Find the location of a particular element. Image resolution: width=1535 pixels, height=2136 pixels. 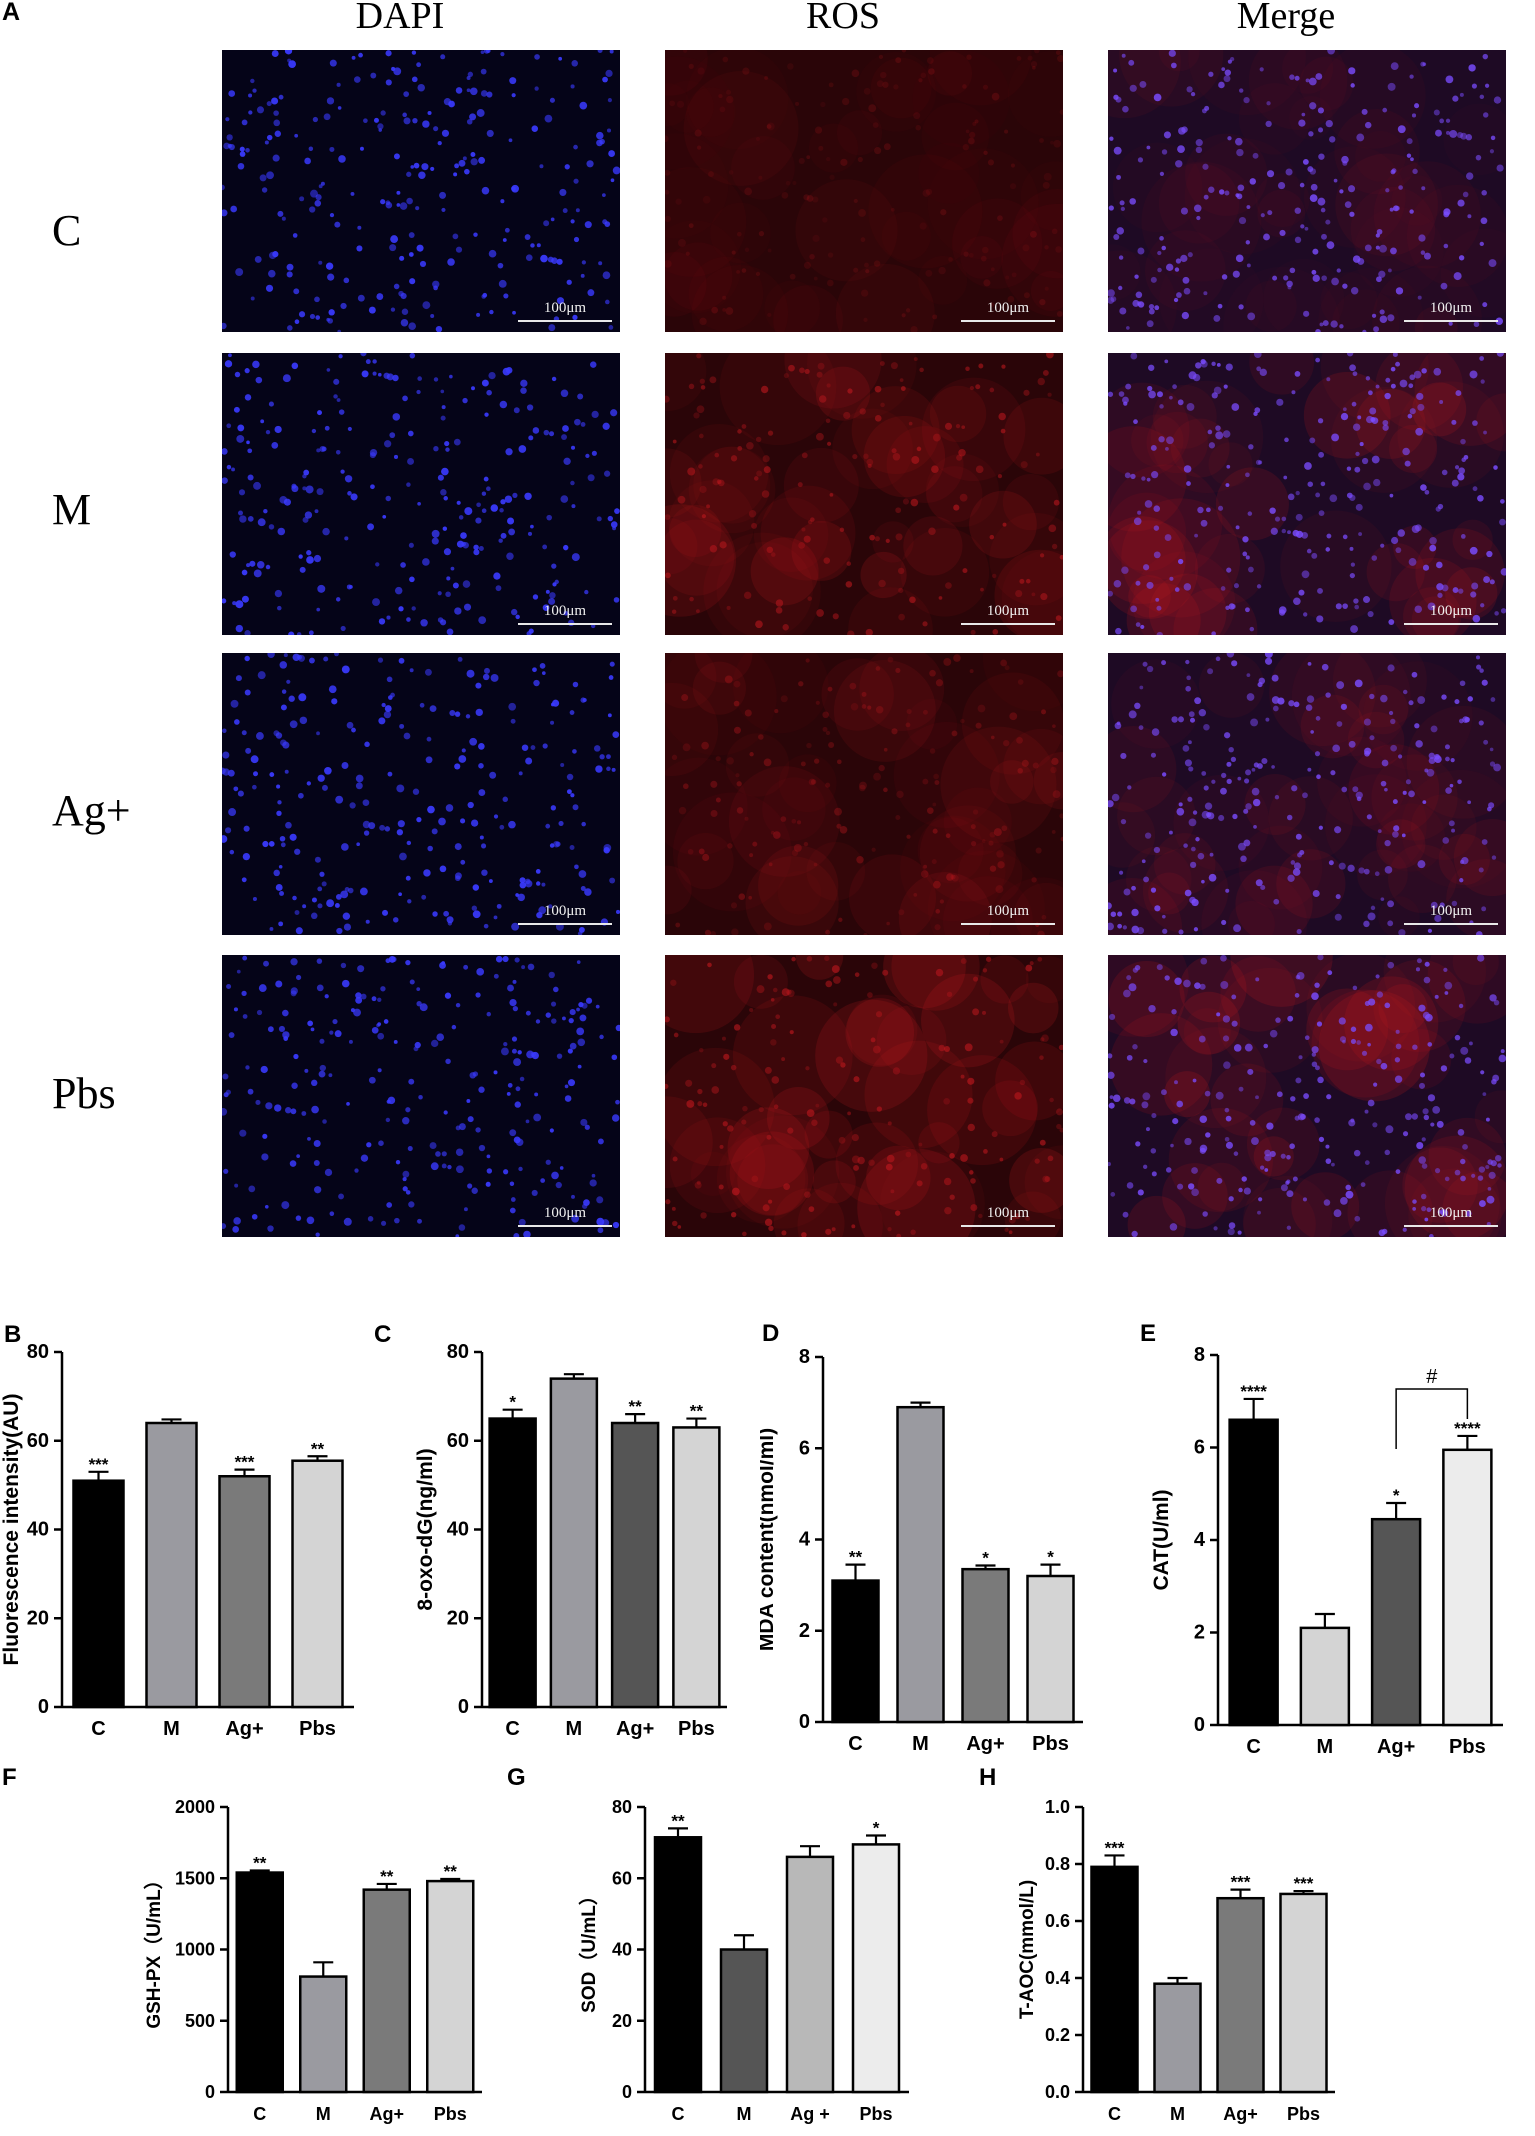

y-axis-label: T-AOC(mmol/L) is located at coordinates (1027, 1949).